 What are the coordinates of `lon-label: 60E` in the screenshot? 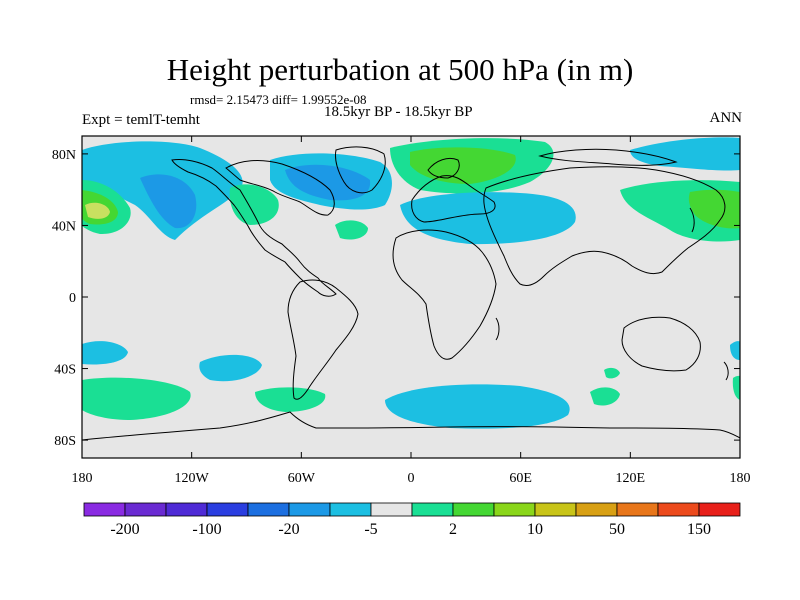 It's located at (520, 478).